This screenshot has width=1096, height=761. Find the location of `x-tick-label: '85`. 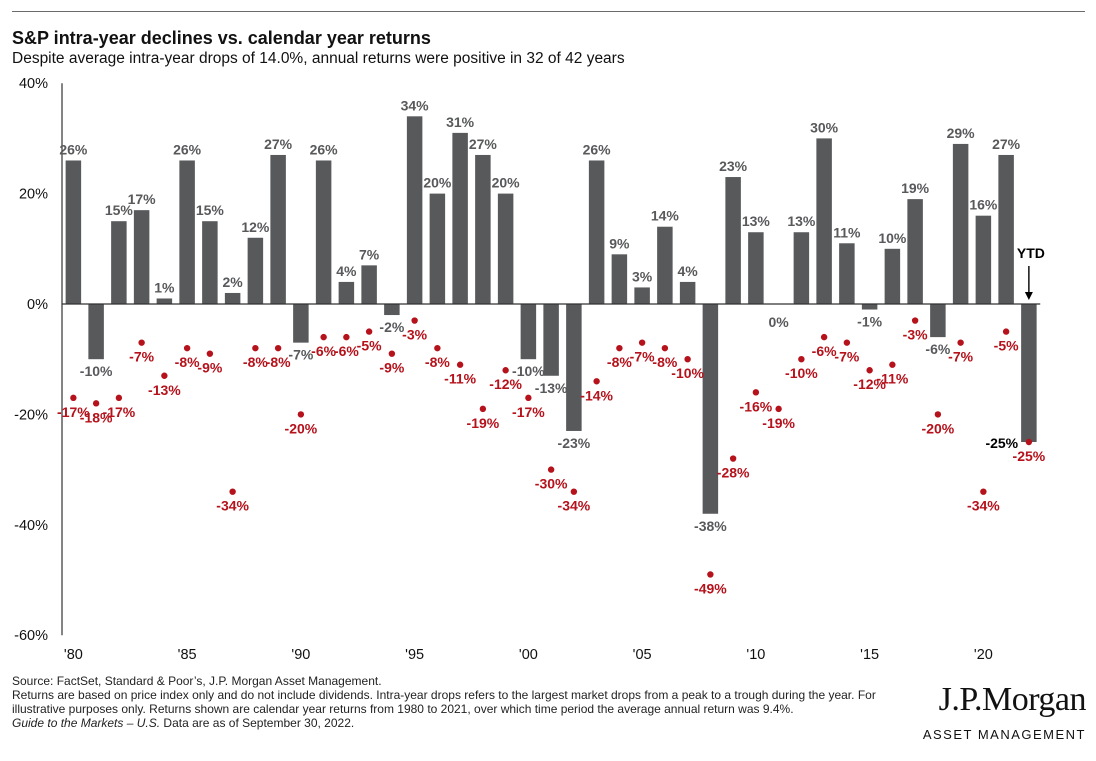

x-tick-label: '85 is located at coordinates (187, 655).